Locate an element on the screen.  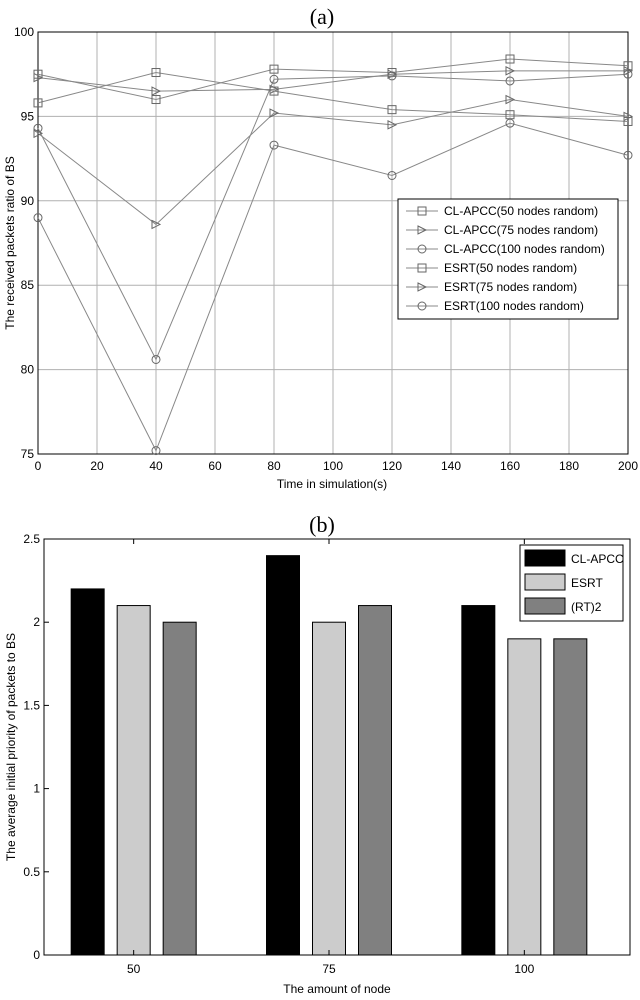
legend-entry: ESRT(100 nodes random) is located at coordinates (495, 306).